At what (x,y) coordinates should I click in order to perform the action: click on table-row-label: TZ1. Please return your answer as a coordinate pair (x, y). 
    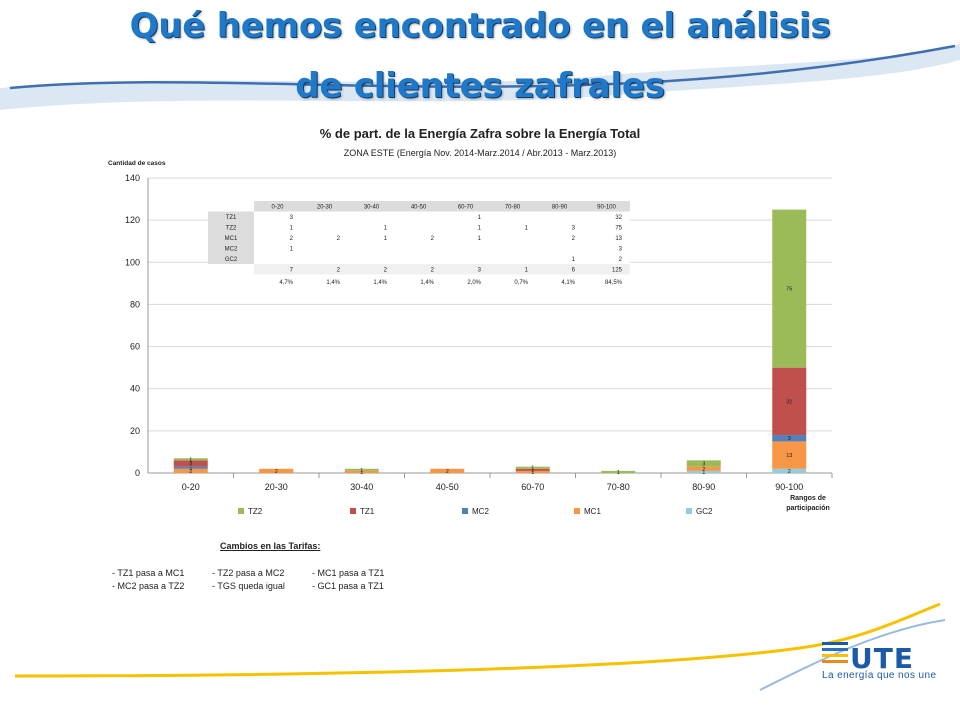
    Looking at the image, I should click on (231, 218).